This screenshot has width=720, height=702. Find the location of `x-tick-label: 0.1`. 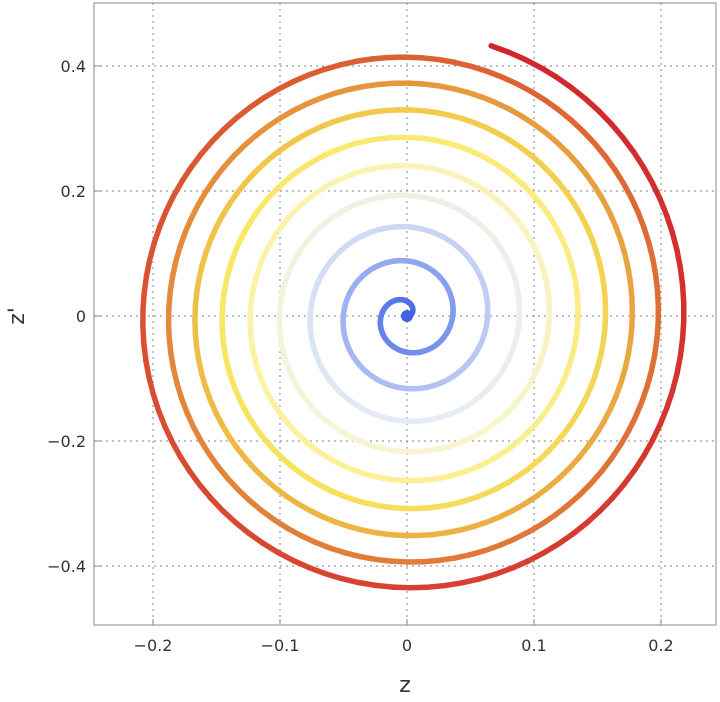

x-tick-label: 0.1 is located at coordinates (533, 645).